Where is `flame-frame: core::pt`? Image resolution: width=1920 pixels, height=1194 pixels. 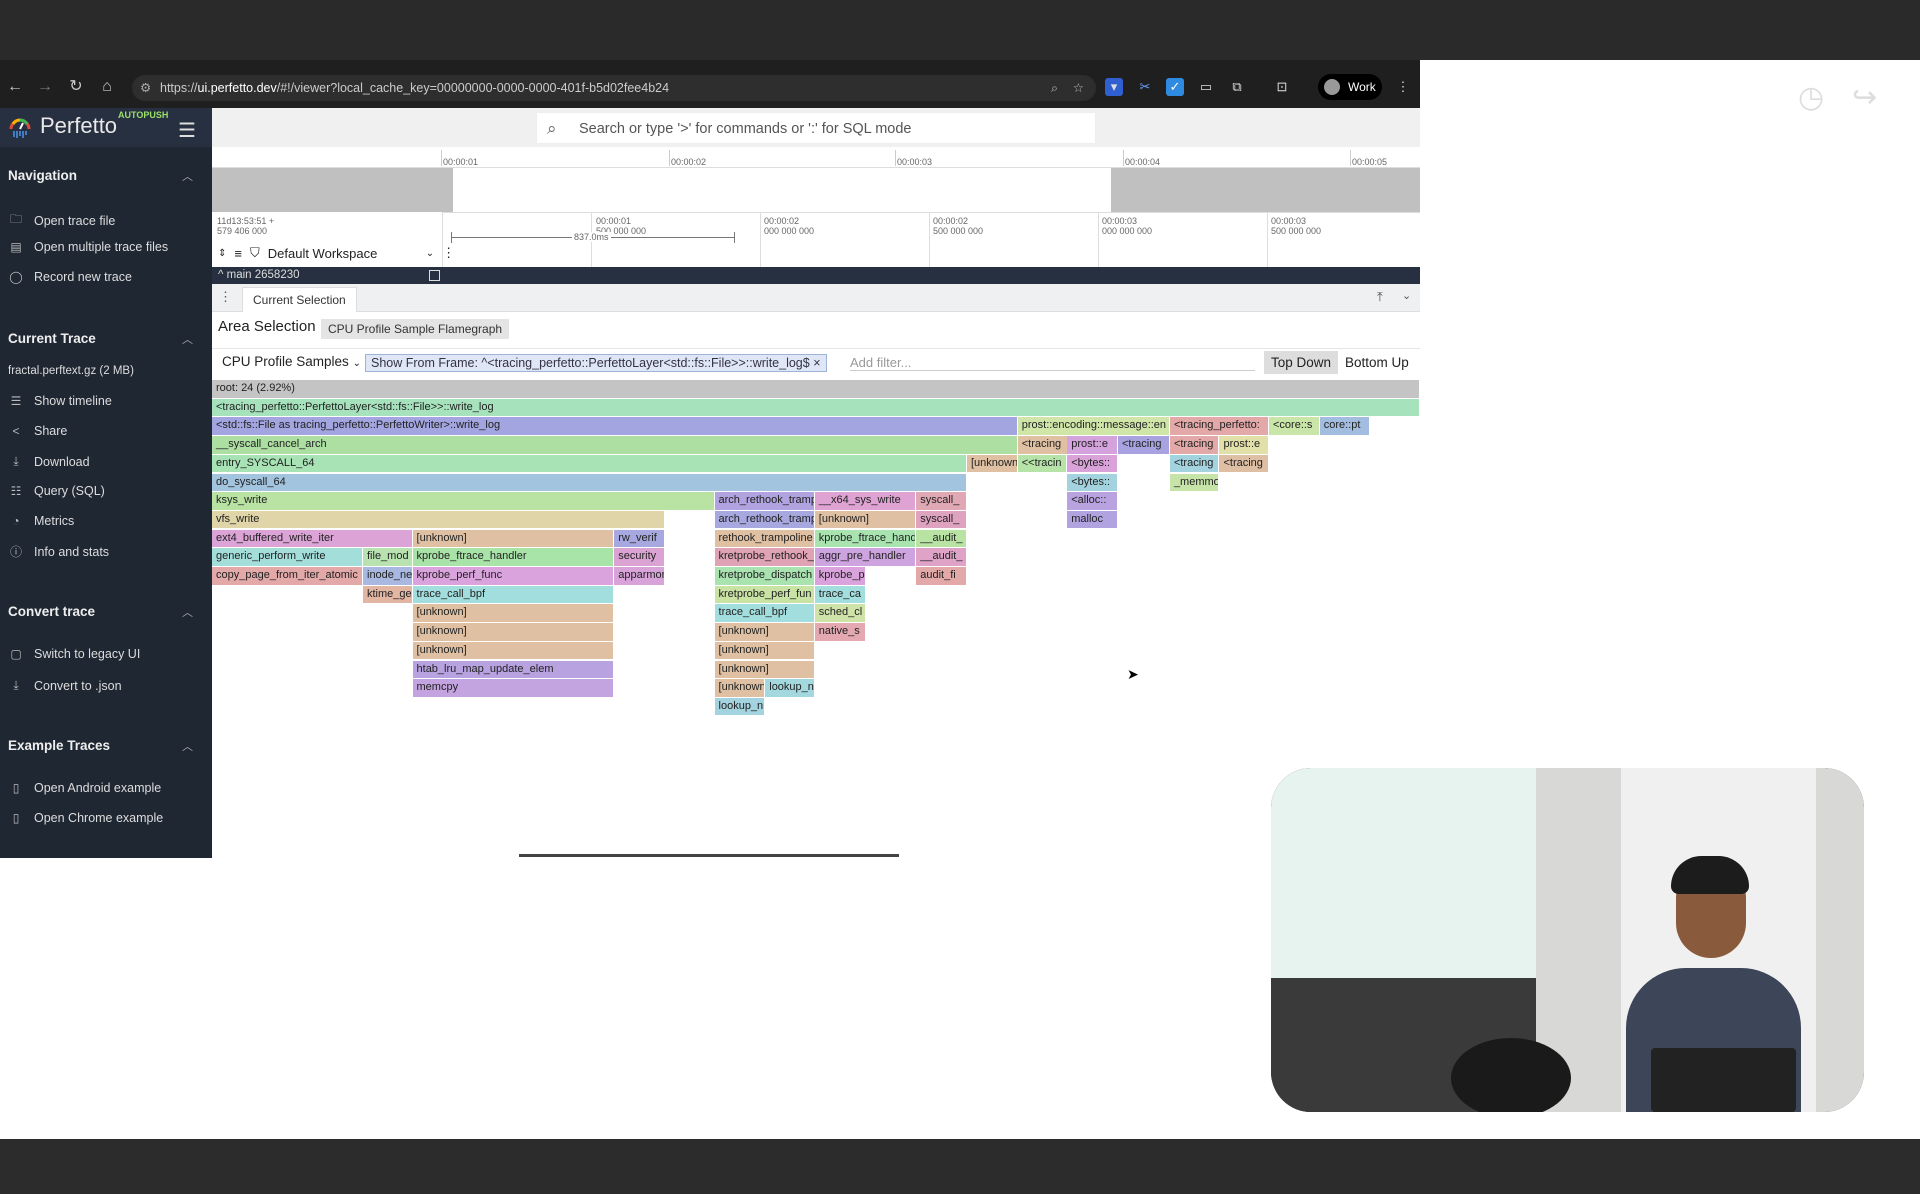
flame-frame: core::pt is located at coordinates (1345, 426).